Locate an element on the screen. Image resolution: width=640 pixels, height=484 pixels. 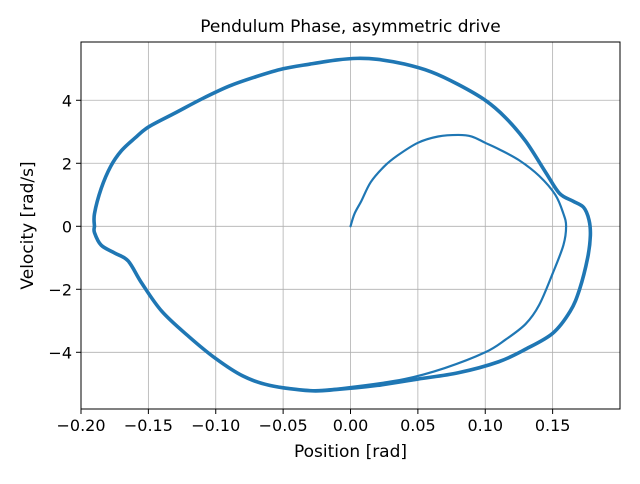
y-tick-label: −2 is located at coordinates (60, 289).